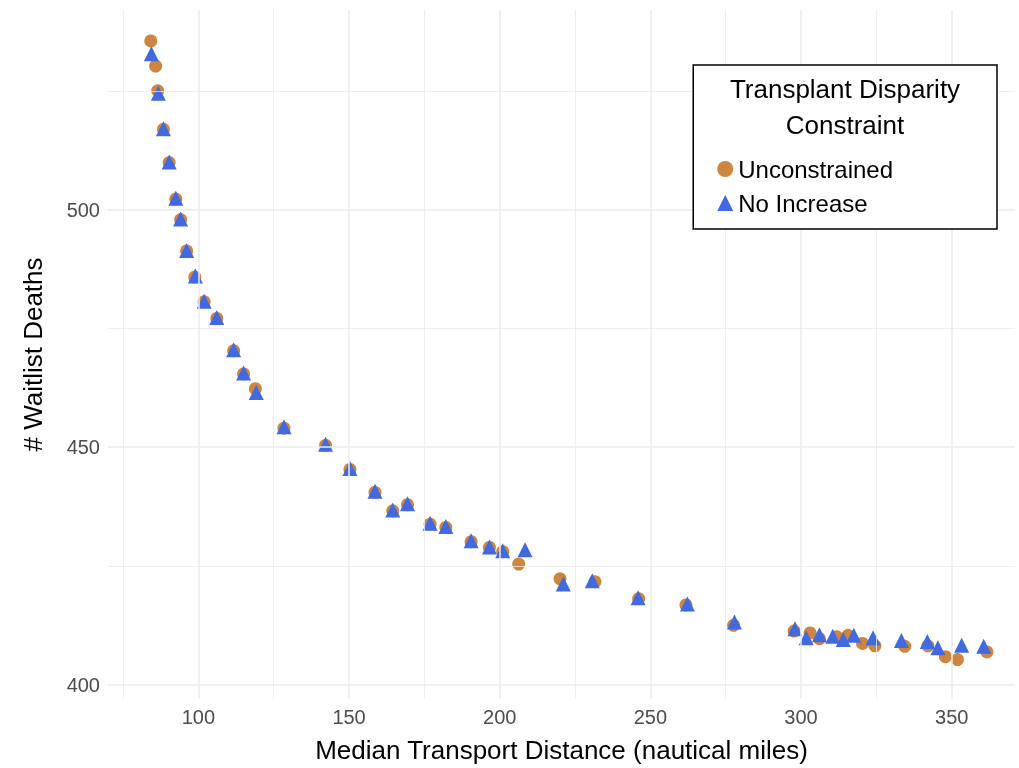  I want to click on y-tick-label: 400, so click(83, 684).